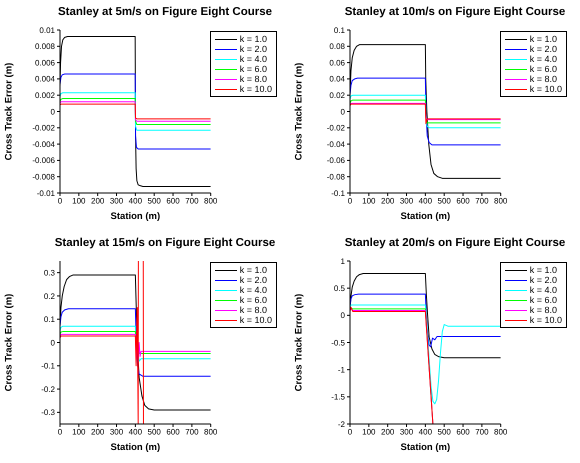  Describe the element at coordinates (46, 193) in the screenshot. I see `y-tick-label: -0.01` at that location.